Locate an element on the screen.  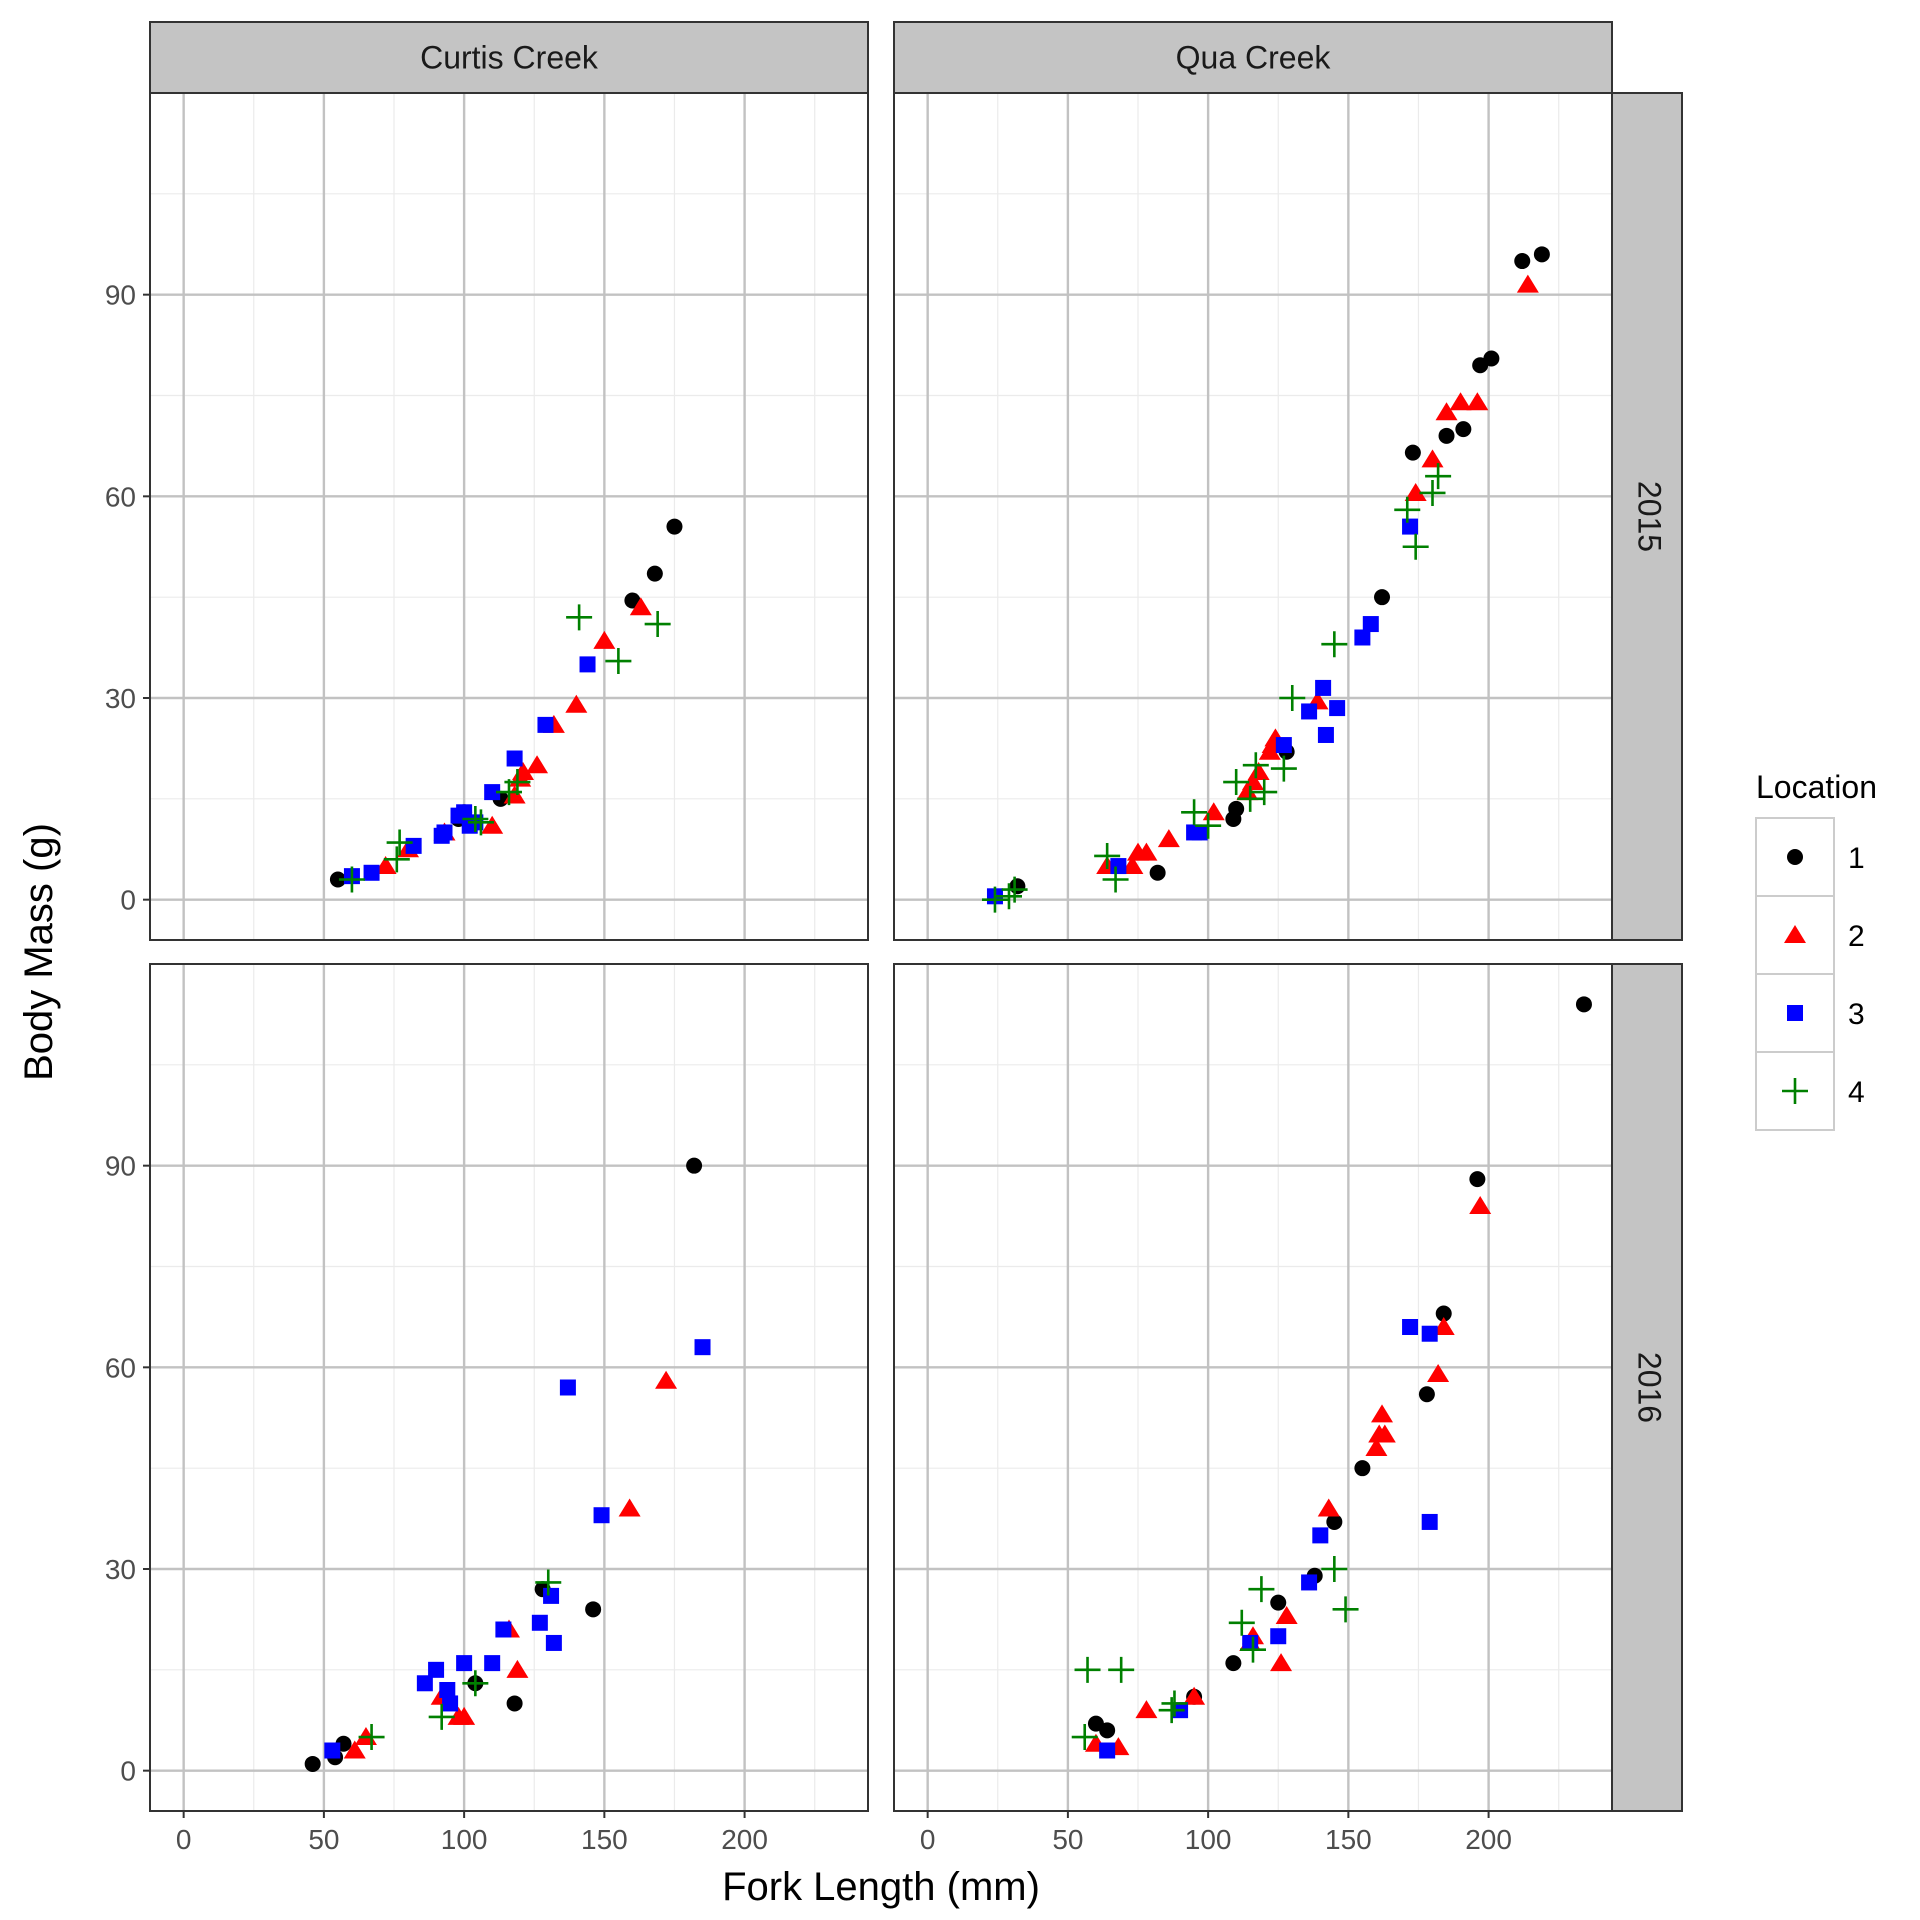
column-strip-label: Qua Creek is located at coordinates (1254, 58).